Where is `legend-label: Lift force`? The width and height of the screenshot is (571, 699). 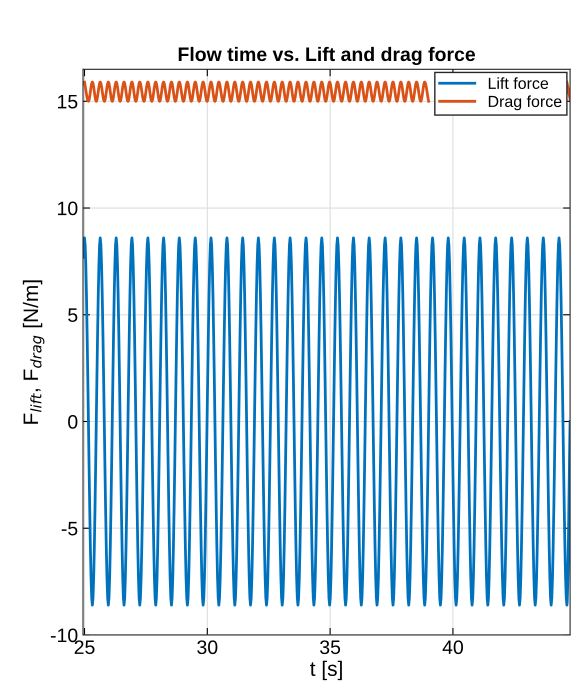
legend-label: Lift force is located at coordinates (518, 83).